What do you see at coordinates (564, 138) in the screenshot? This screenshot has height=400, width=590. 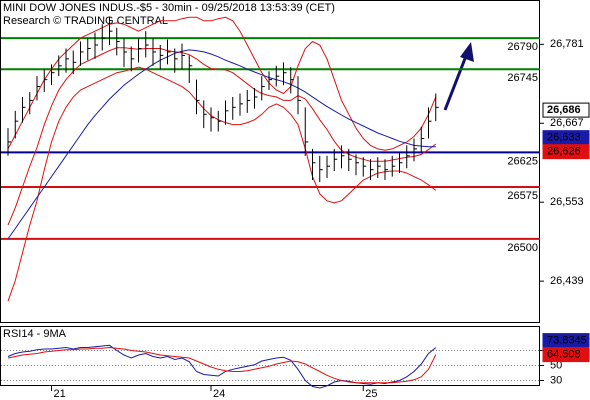 I see `price-tag-label: 26,633` at bounding box center [564, 138].